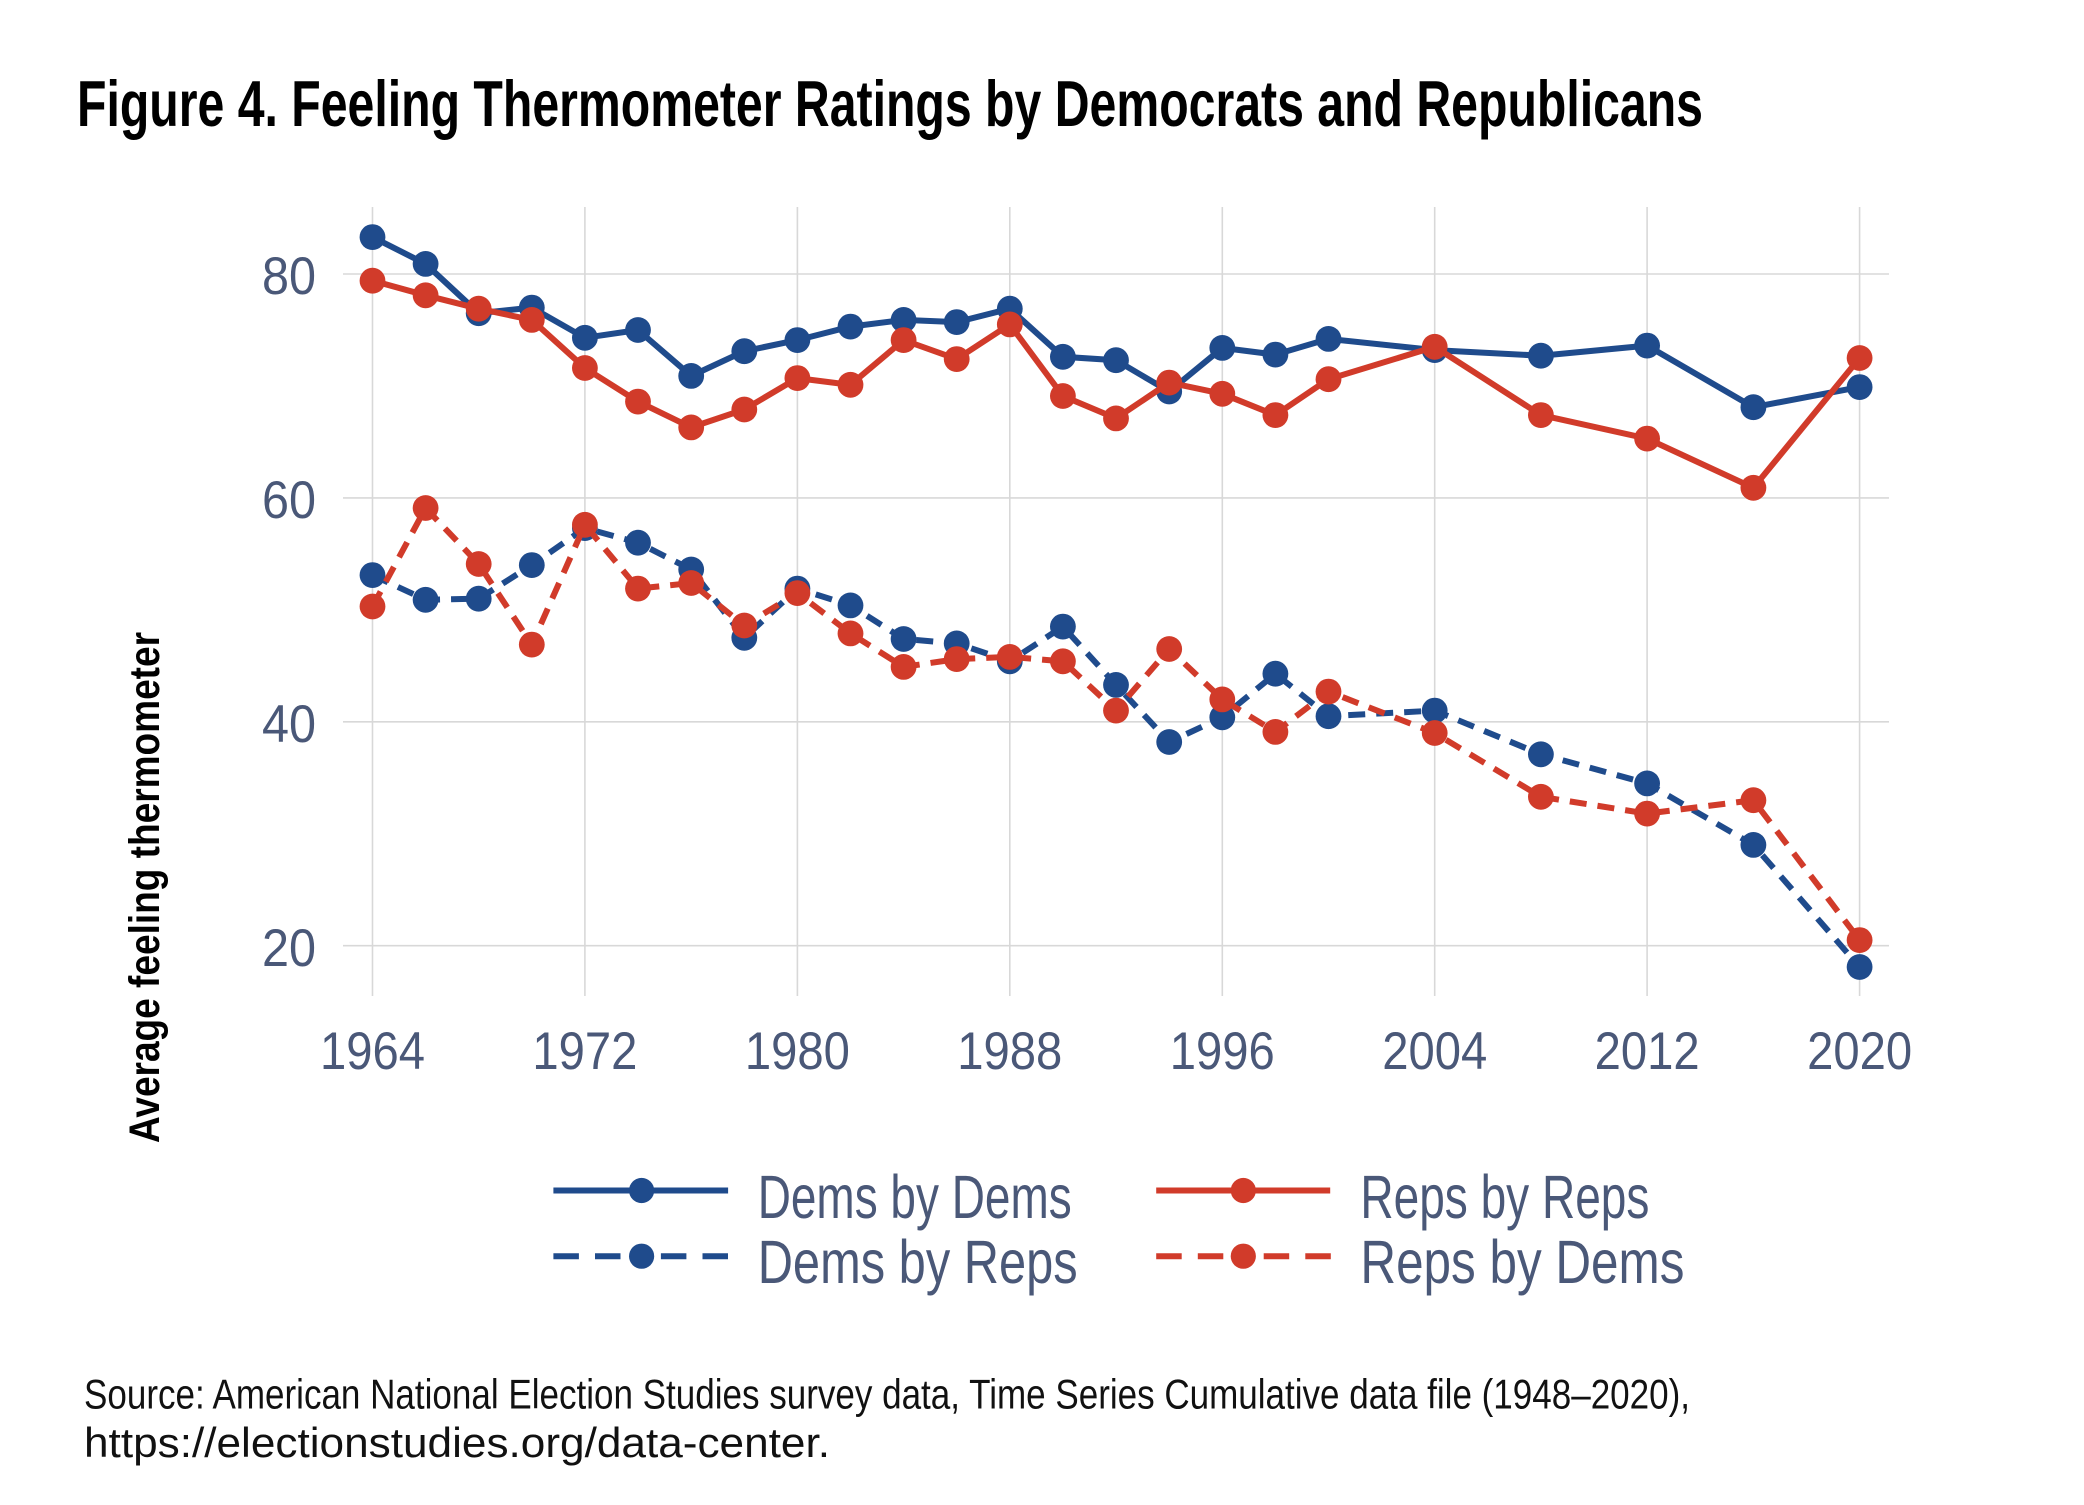  Describe the element at coordinates (289, 948) in the screenshot. I see `svg-text: 20` at that location.